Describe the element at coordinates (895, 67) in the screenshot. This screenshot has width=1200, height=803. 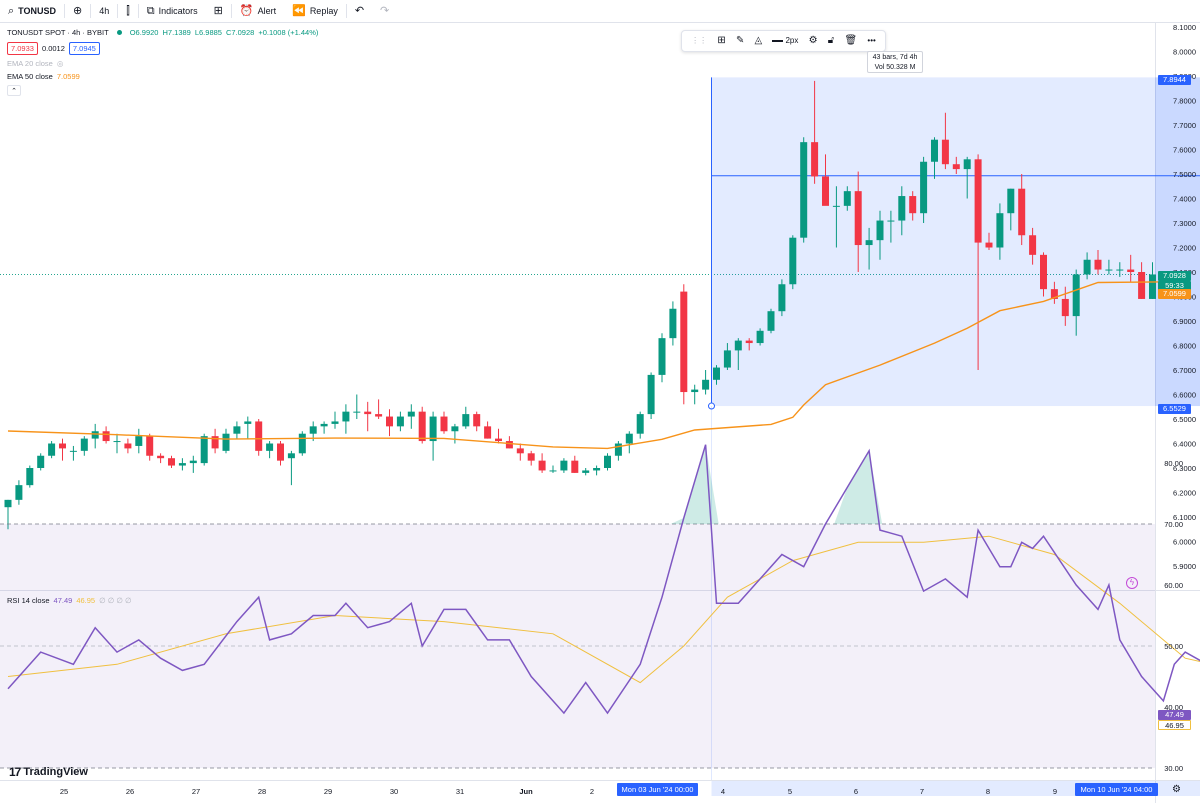
I see `range-volume: Vol 50.328 M` at that location.